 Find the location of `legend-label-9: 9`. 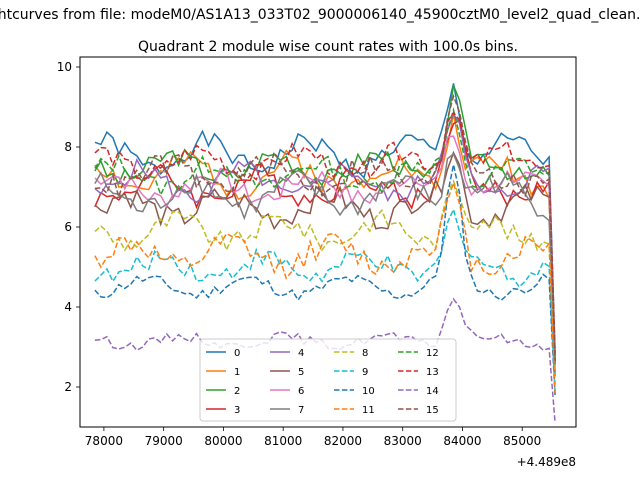

legend-label-9: 9 is located at coordinates (365, 372).